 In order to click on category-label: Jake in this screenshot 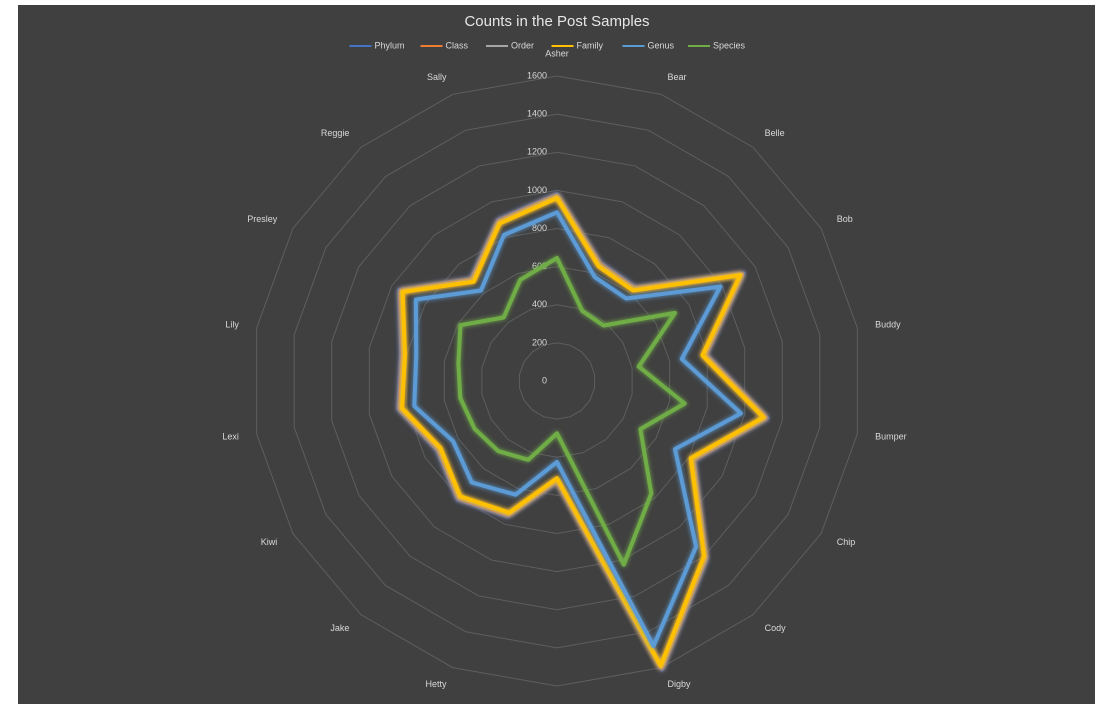, I will do `click(339, 628)`.